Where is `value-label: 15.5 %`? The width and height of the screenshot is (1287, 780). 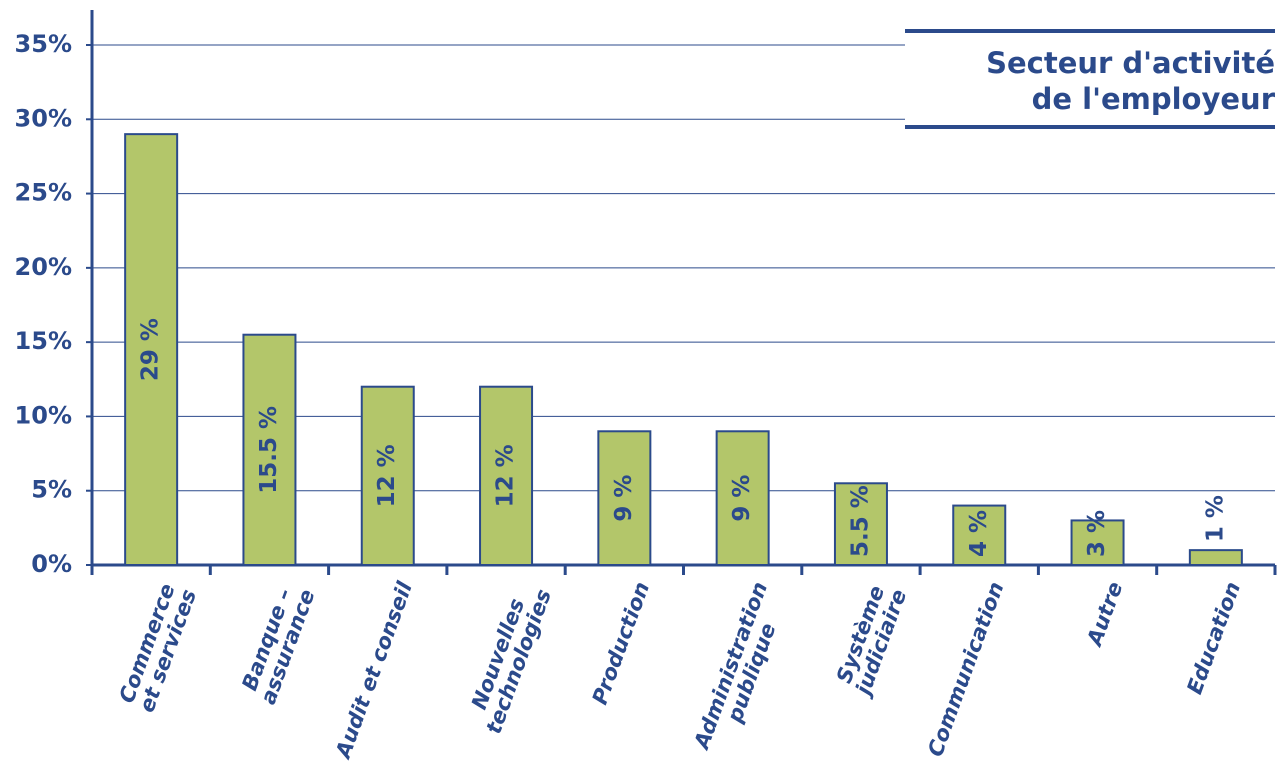 value-label: 15.5 % is located at coordinates (269, 450).